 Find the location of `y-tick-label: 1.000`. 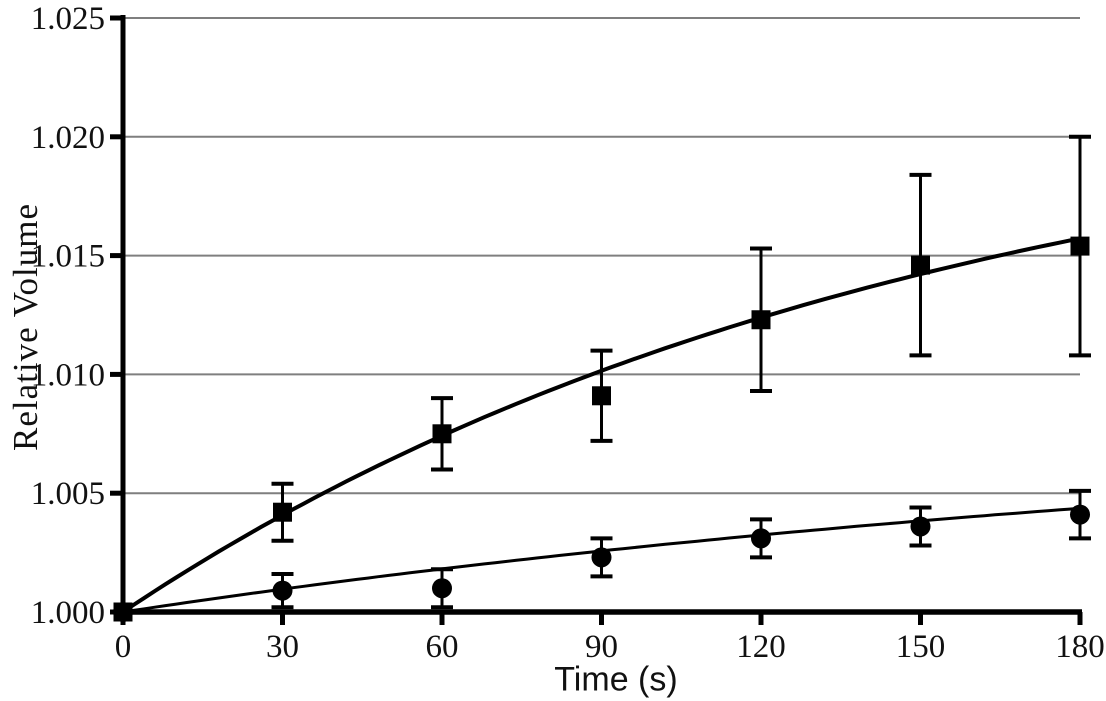

y-tick-label: 1.000 is located at coordinates (68, 613).